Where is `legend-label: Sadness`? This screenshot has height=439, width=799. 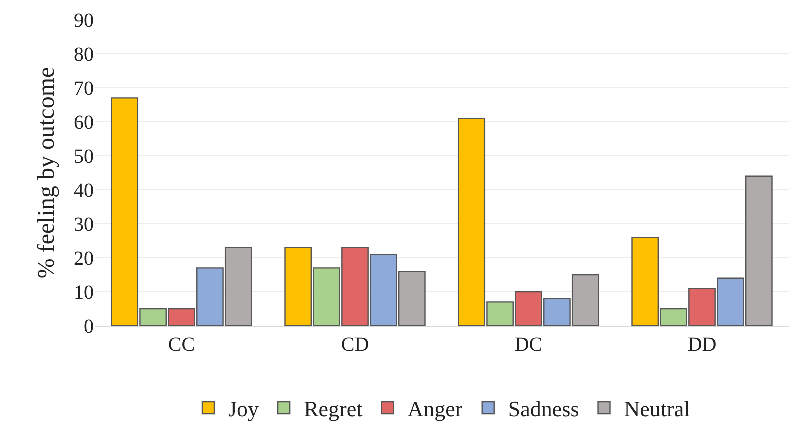
legend-label: Sadness is located at coordinates (544, 409).